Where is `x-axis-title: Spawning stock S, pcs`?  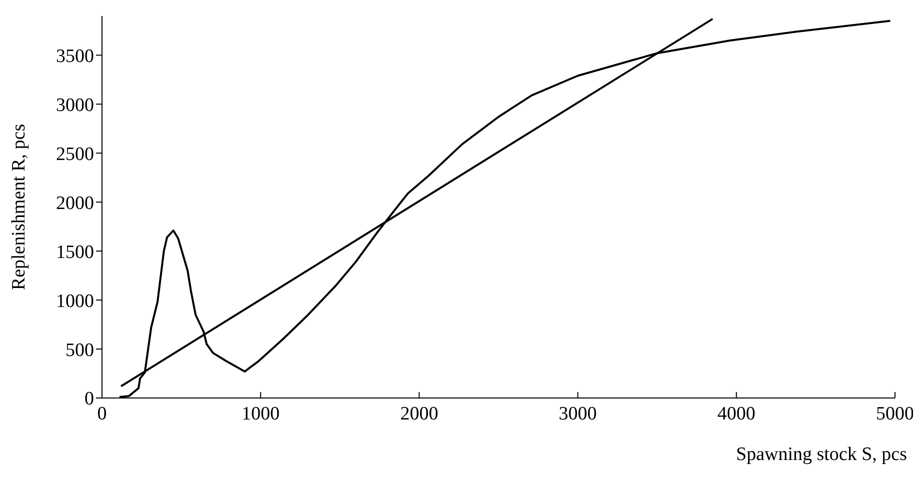
x-axis-title: Spawning stock S, pcs is located at coordinates (821, 454).